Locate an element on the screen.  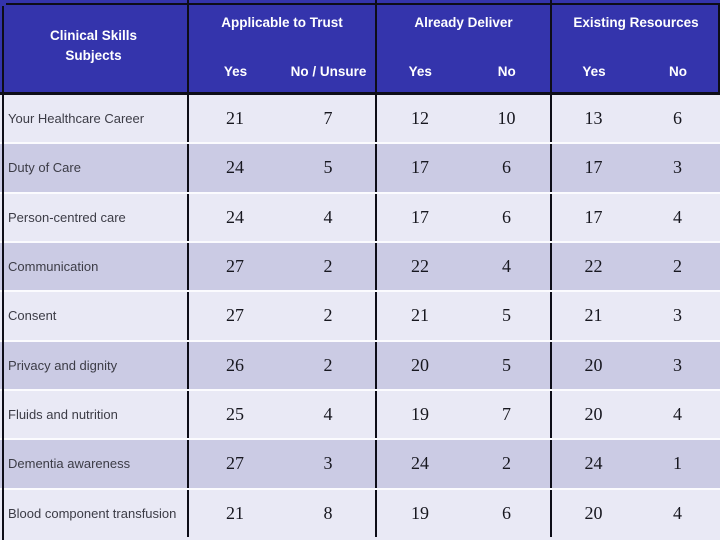
subject-cell: Blood component transfusion is located at coordinates (92, 513).